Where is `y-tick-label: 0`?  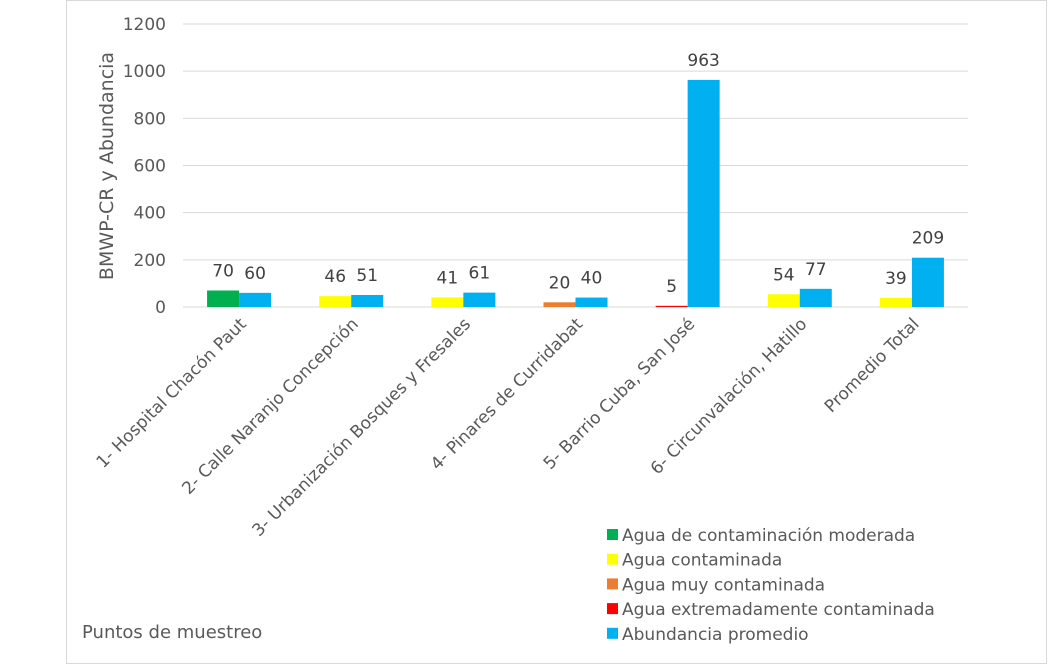 y-tick-label: 0 is located at coordinates (160, 308).